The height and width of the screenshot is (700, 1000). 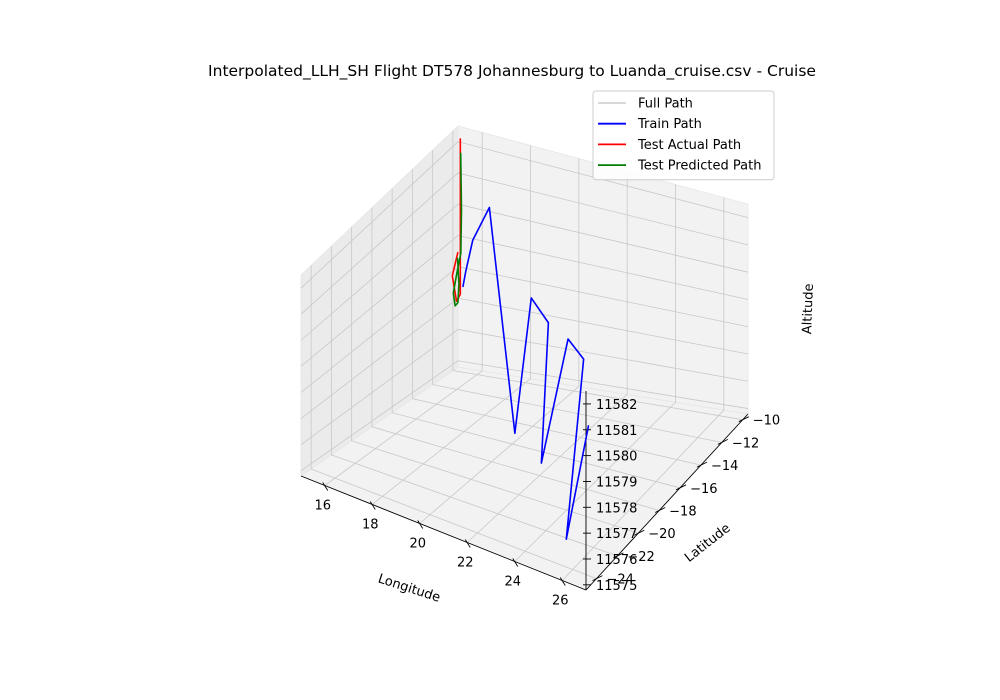 What do you see at coordinates (443, 533) in the screenshot?
I see `x-axis-line` at bounding box center [443, 533].